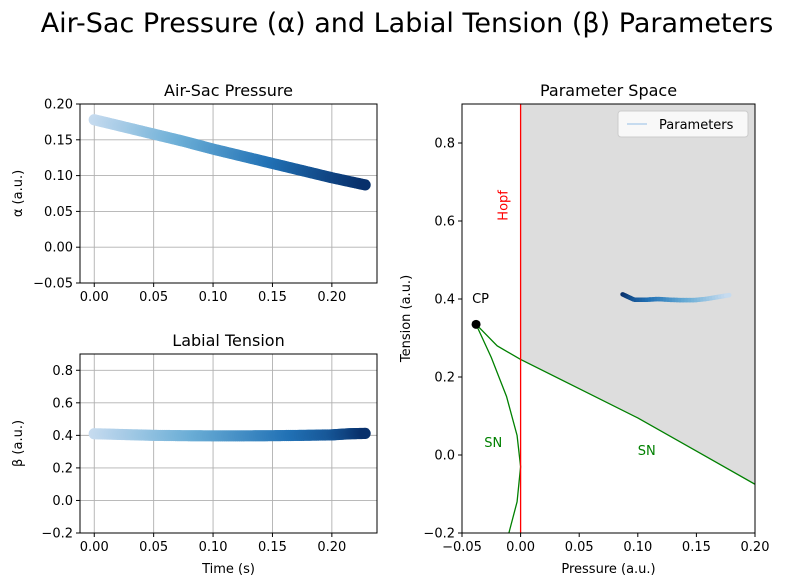  What do you see at coordinates (18, 443) in the screenshot?
I see `y-axis-label: β (a.u.)` at bounding box center [18, 443].